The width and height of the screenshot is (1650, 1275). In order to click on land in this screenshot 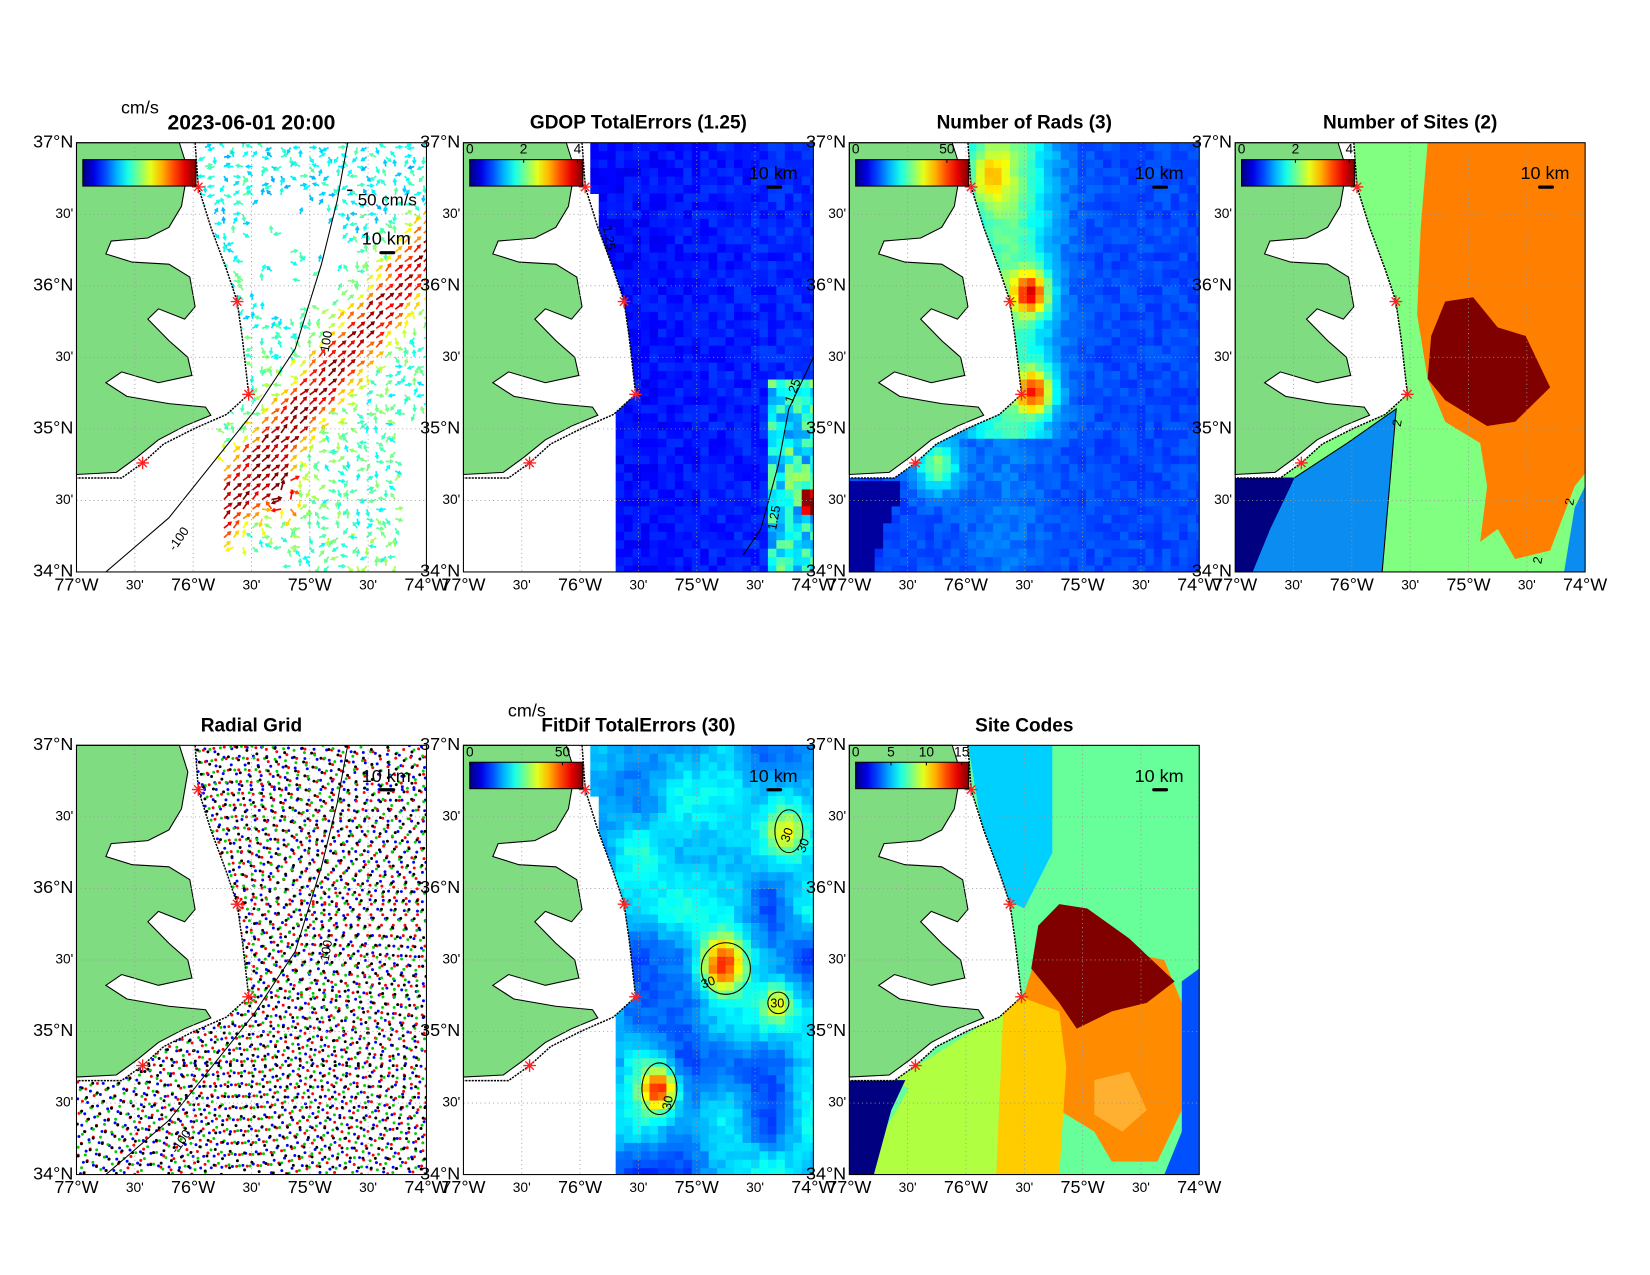, I will do `click(143, 309)`.